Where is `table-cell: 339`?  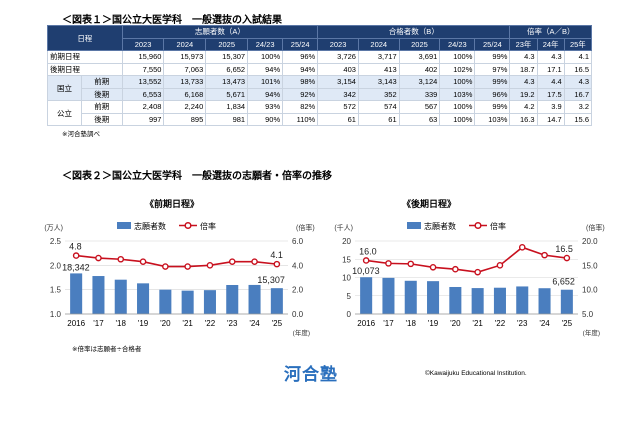
table-cell: 339 is located at coordinates (419, 94).